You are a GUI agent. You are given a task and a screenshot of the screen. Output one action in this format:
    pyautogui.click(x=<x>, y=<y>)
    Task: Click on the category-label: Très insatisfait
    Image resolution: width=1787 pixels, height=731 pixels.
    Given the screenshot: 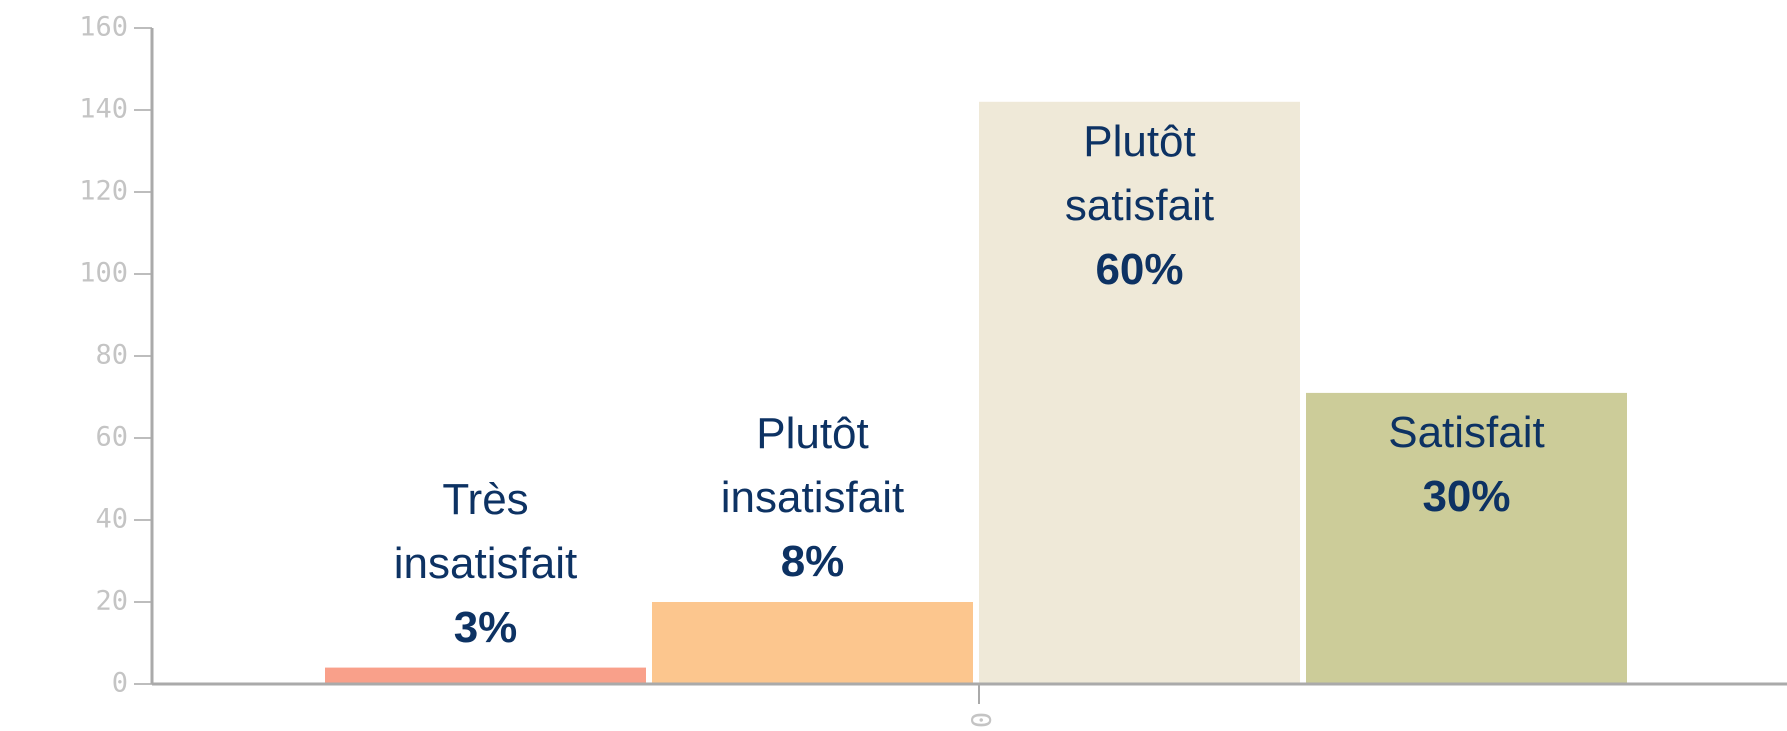 What is the action you would take?
    pyautogui.click(x=485, y=531)
    